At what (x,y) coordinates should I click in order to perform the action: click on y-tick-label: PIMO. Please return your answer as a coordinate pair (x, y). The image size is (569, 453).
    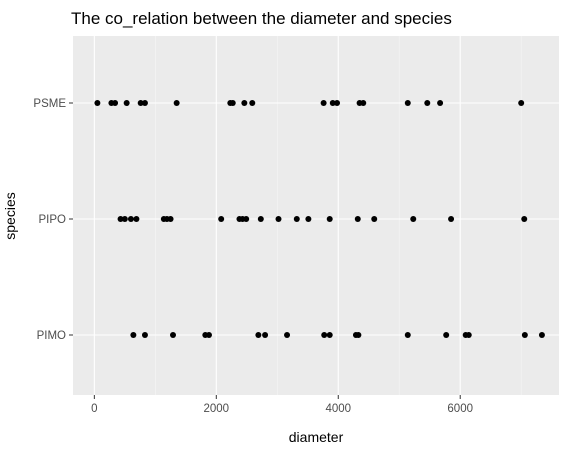
    Looking at the image, I should click on (51, 336).